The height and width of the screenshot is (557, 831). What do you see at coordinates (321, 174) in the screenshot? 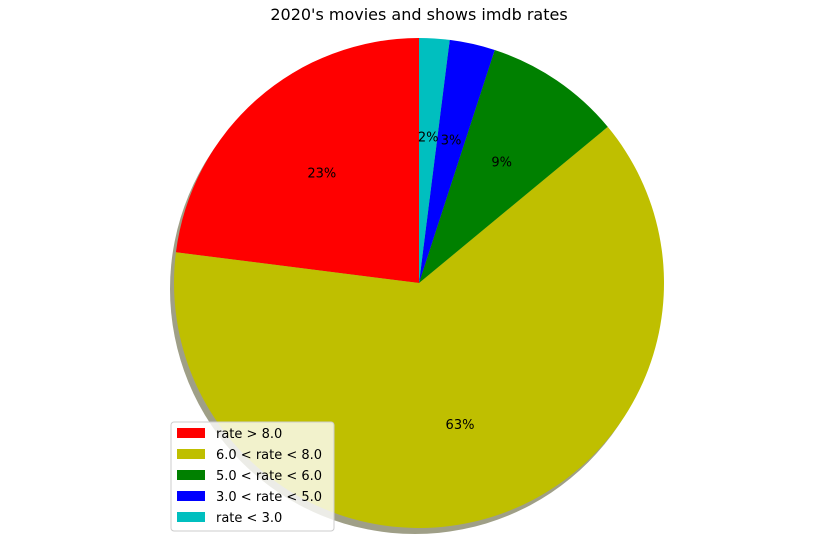
I see `pie-pct-label-0: 23%` at bounding box center [321, 174].